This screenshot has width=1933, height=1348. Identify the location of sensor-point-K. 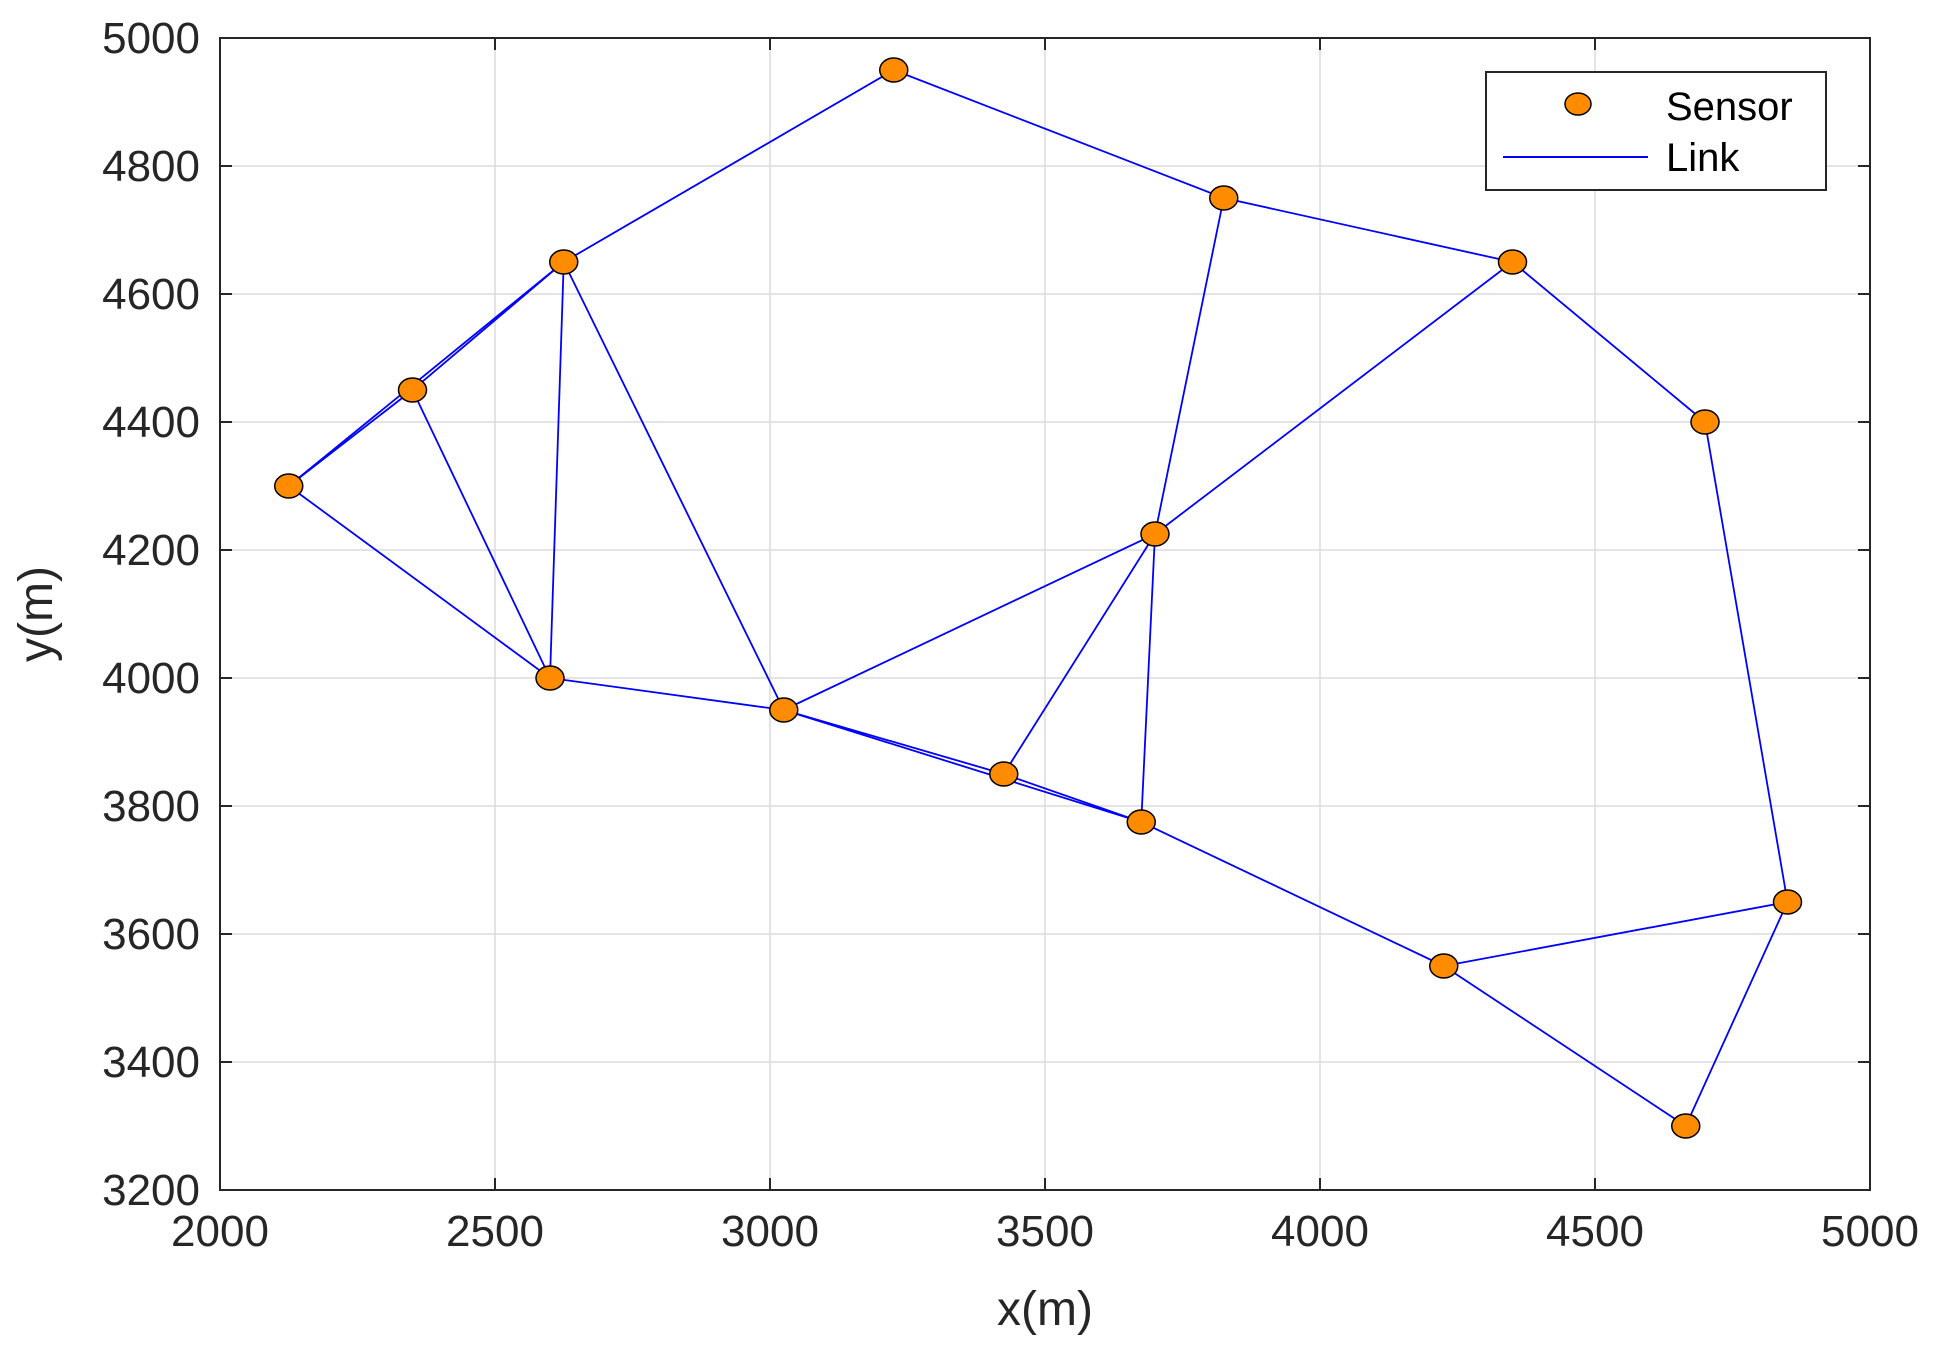
(1444, 966).